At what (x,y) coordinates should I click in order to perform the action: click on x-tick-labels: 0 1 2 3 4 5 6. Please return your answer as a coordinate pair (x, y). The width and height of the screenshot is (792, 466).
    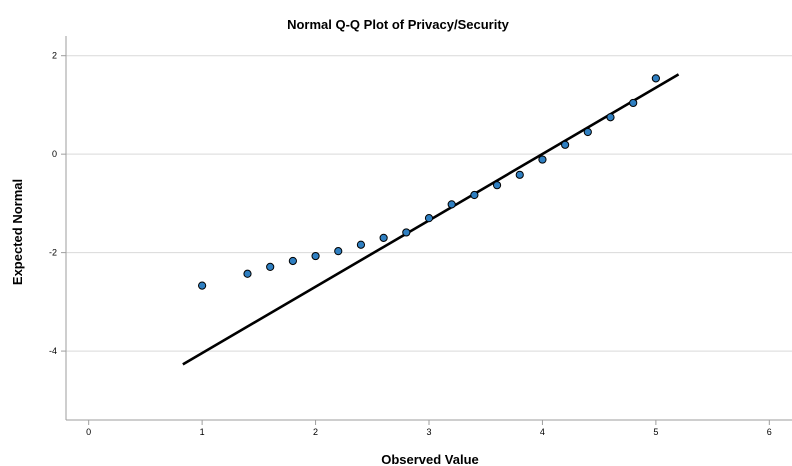
    Looking at the image, I should click on (429, 432).